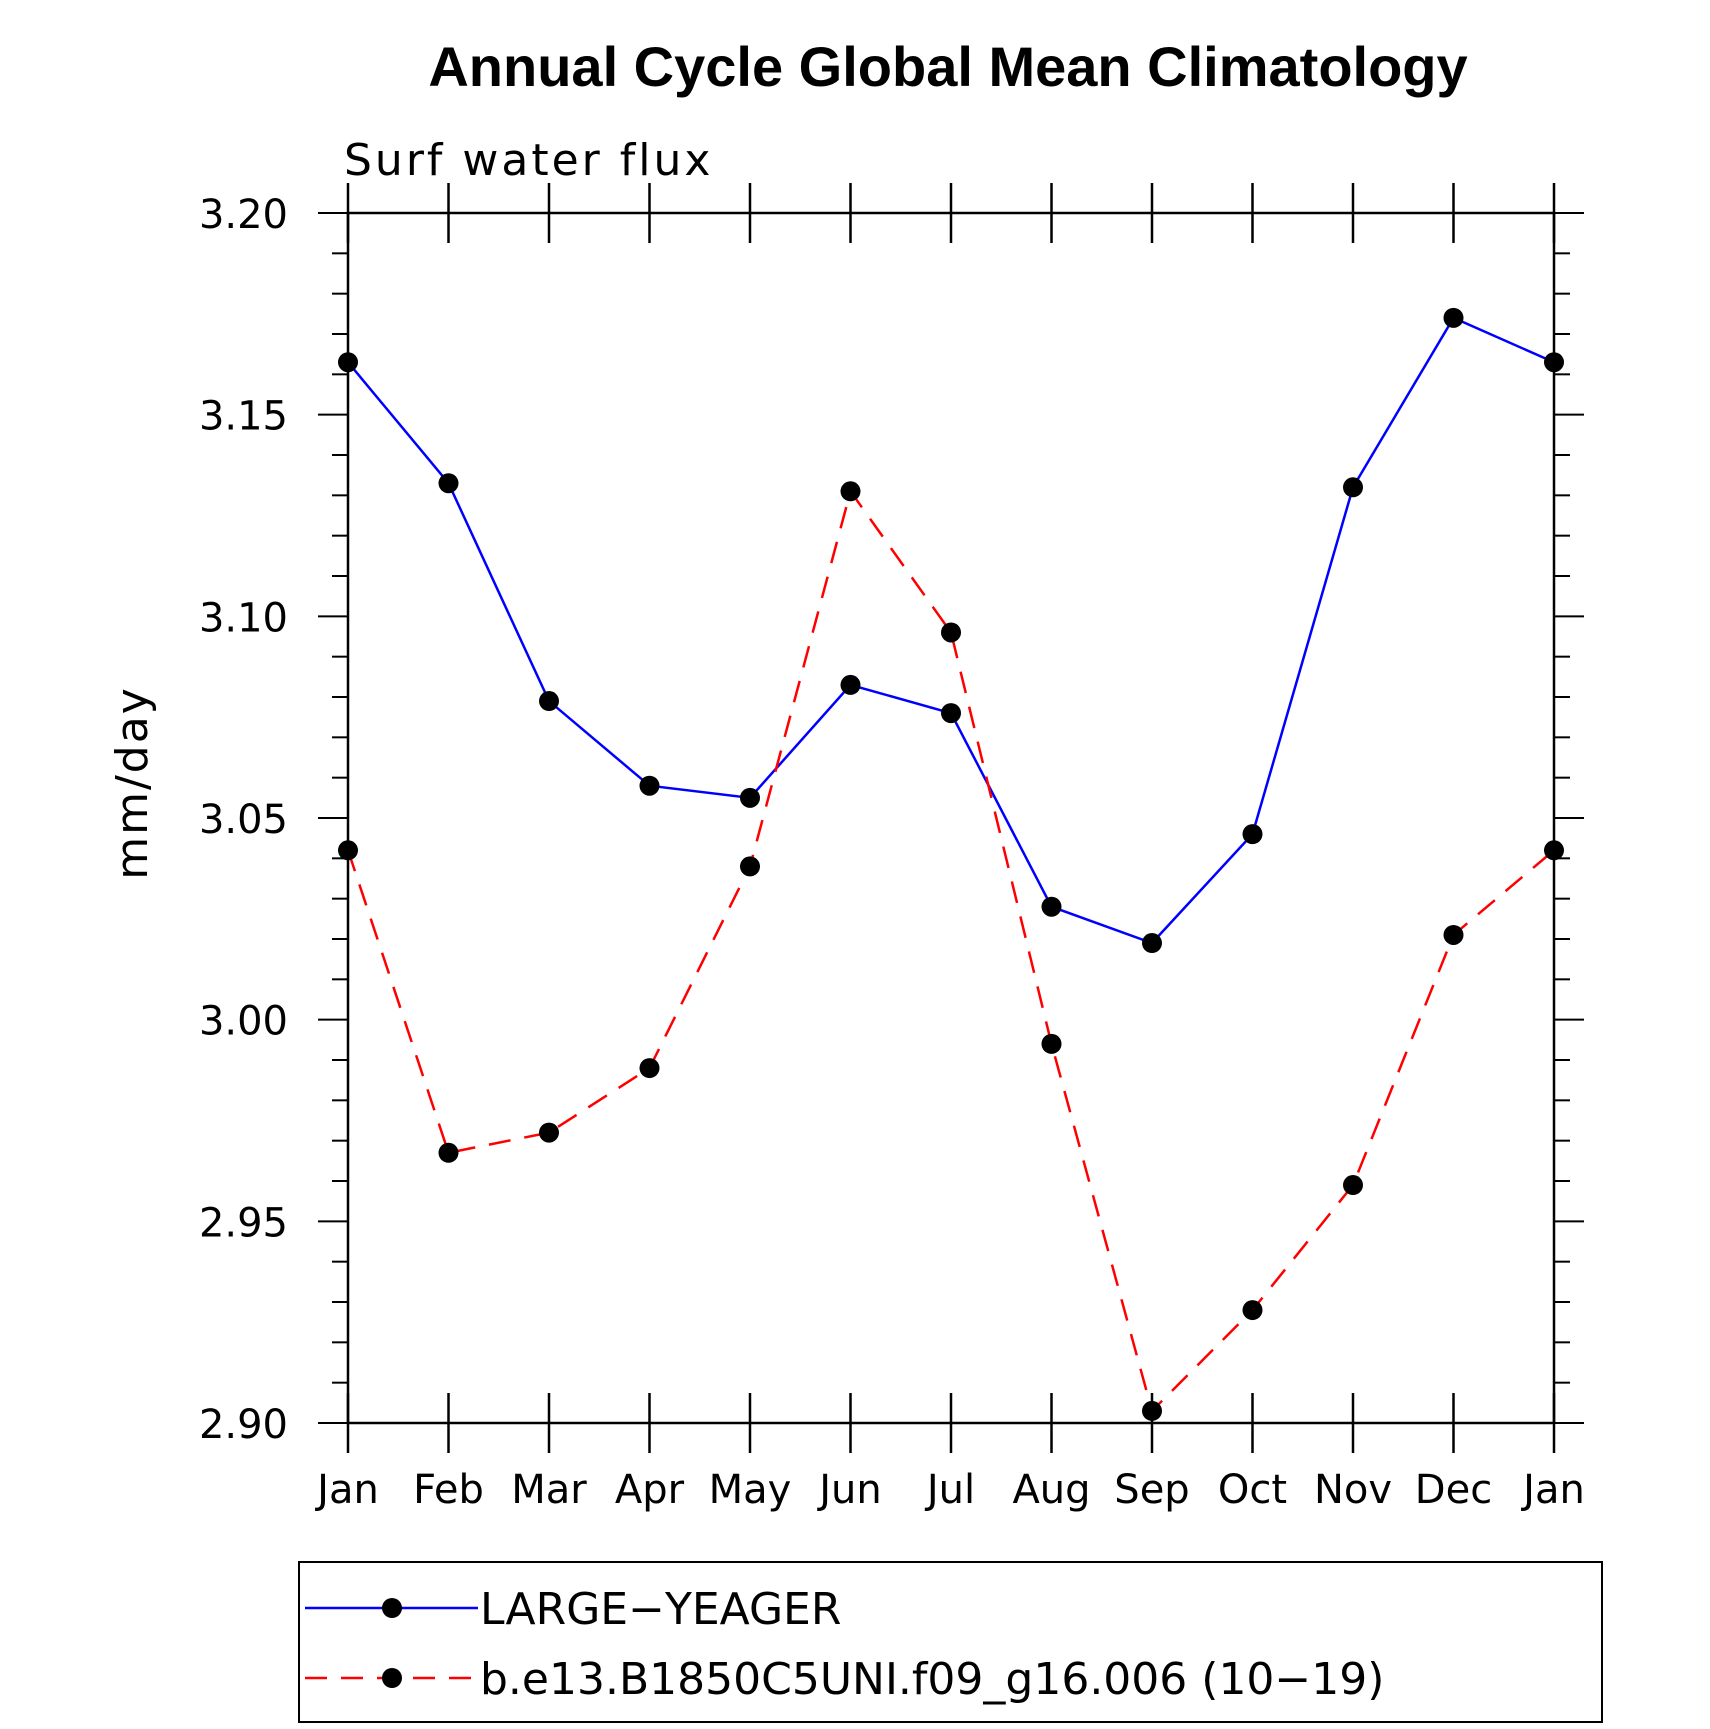  What do you see at coordinates (243, 1425) in the screenshot?
I see `y-tick-label: 2.90` at bounding box center [243, 1425].